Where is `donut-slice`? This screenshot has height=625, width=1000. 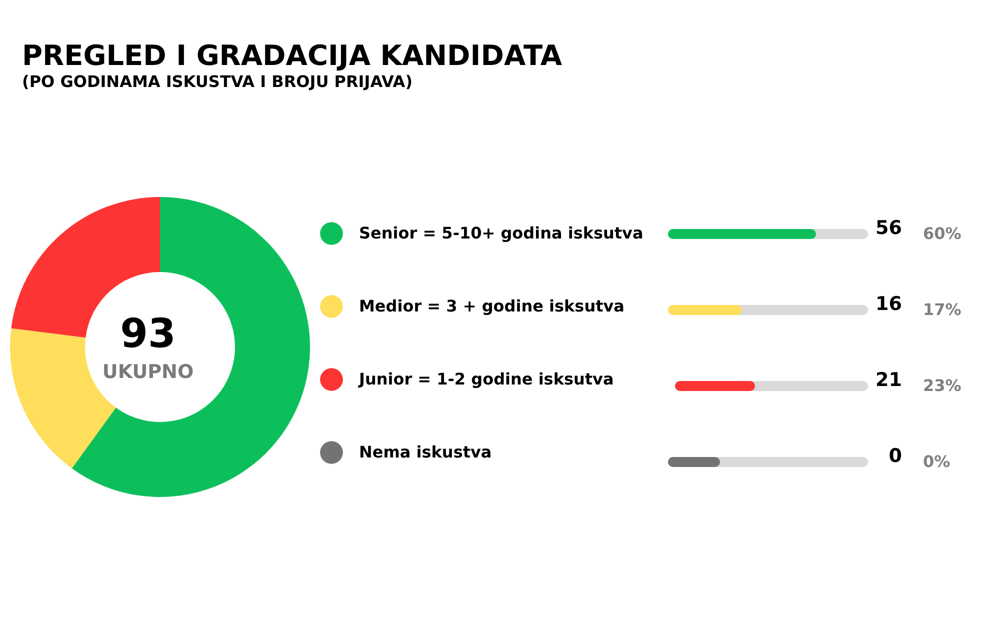 donut-slice is located at coordinates (191, 347).